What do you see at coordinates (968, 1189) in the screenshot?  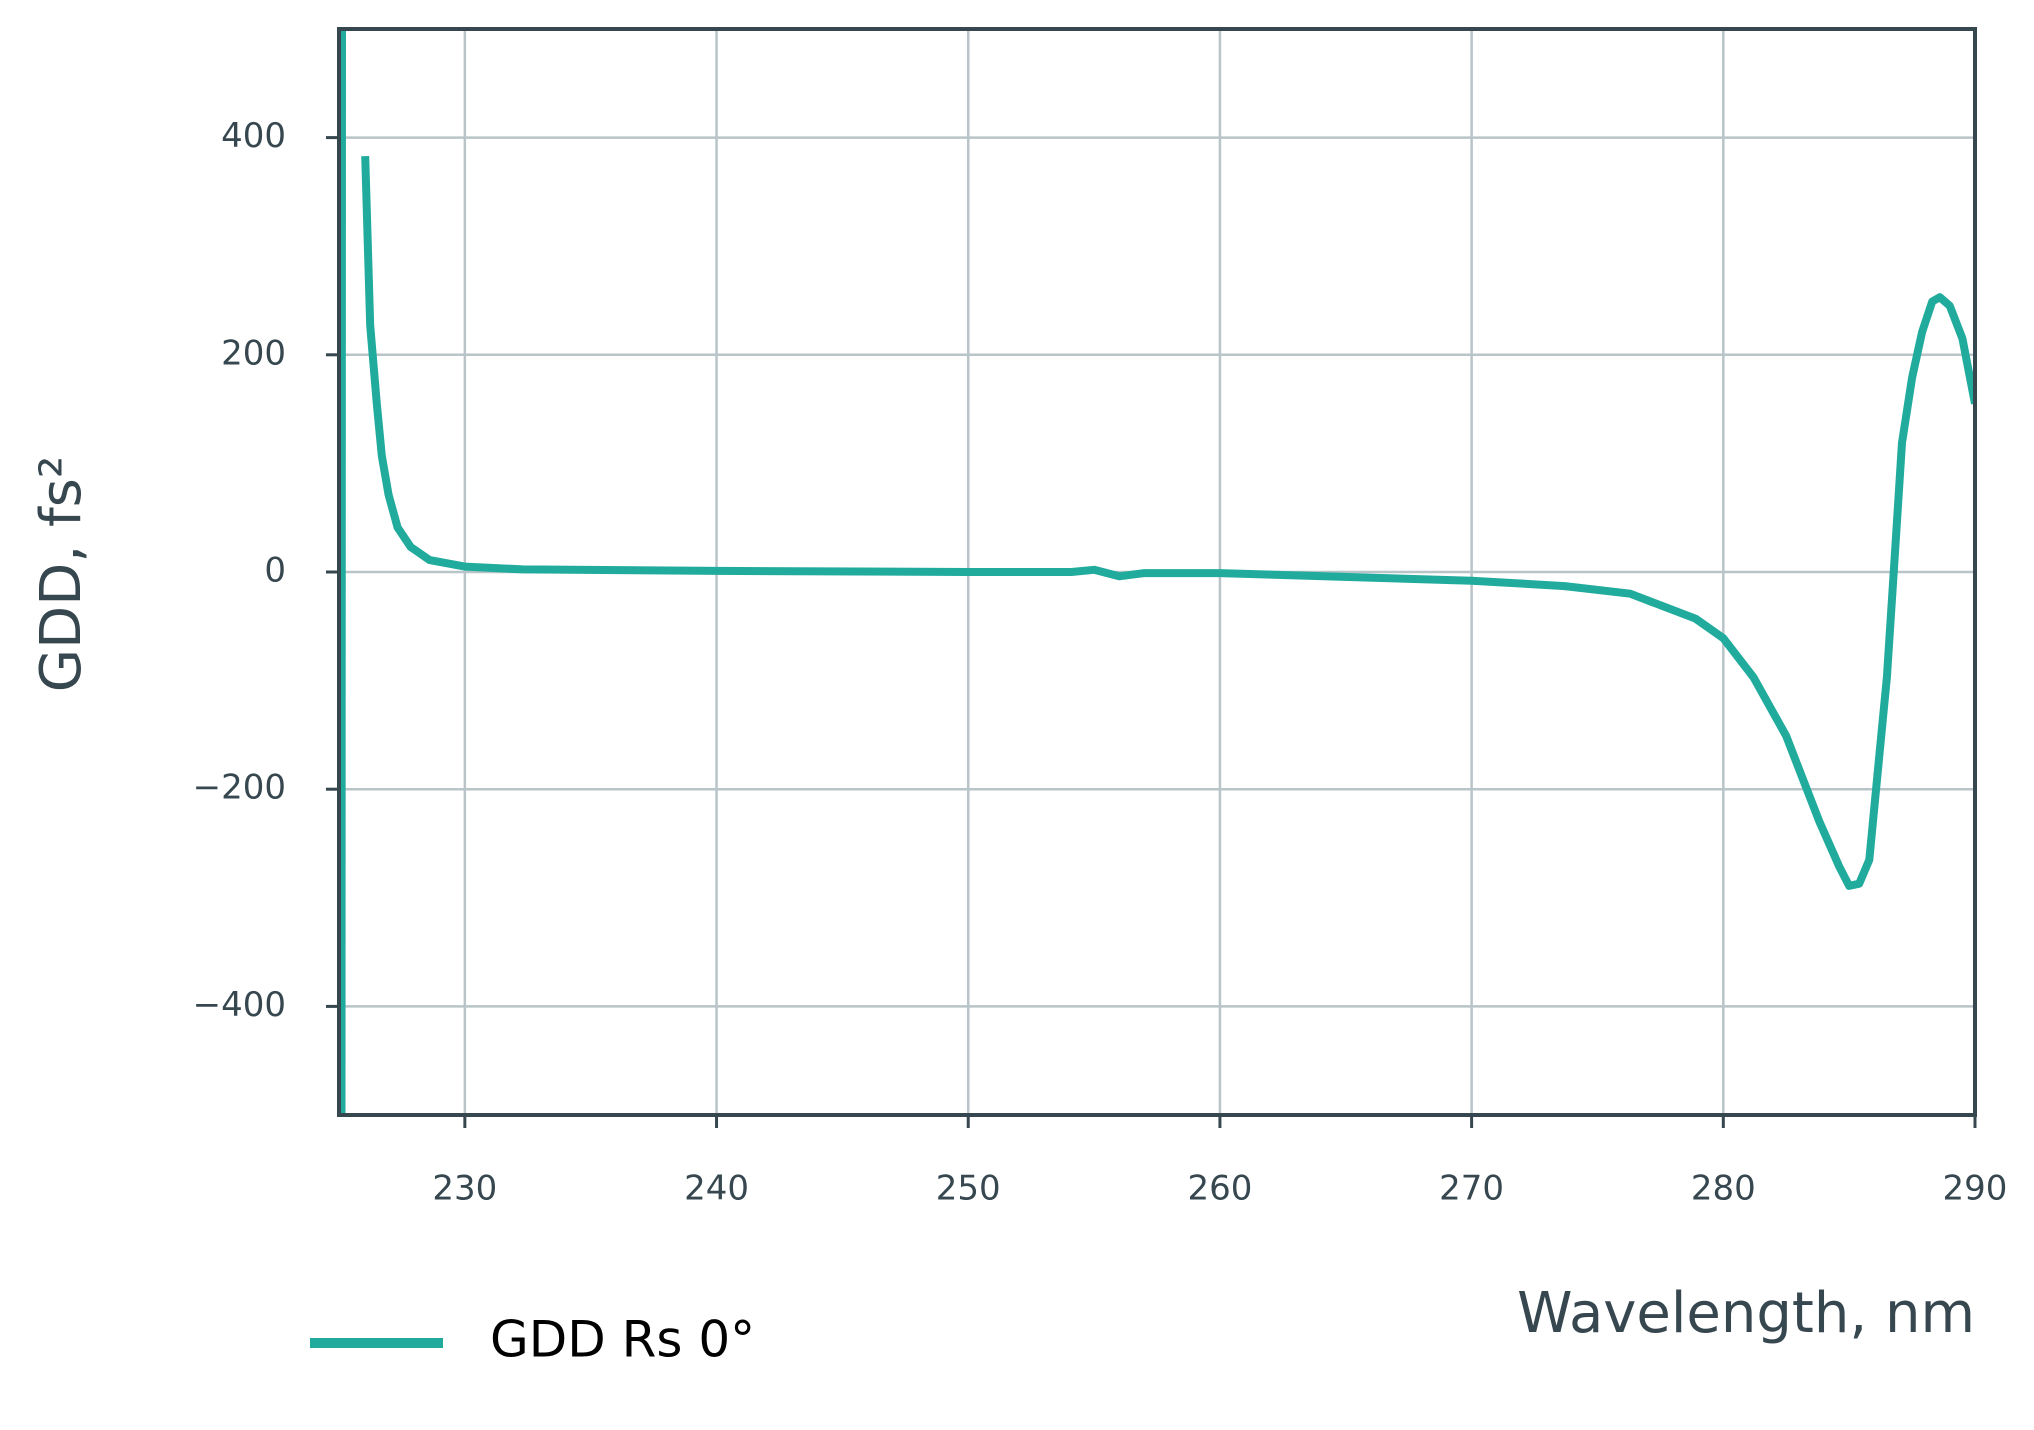 I see `x-tick-label: 250` at bounding box center [968, 1189].